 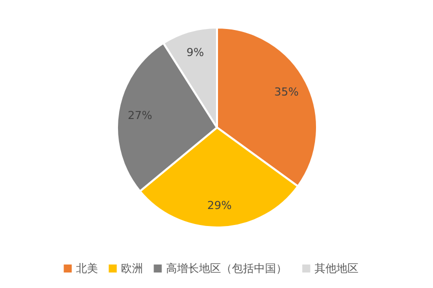 I want to click on data-label: 35%, so click(x=286, y=92).